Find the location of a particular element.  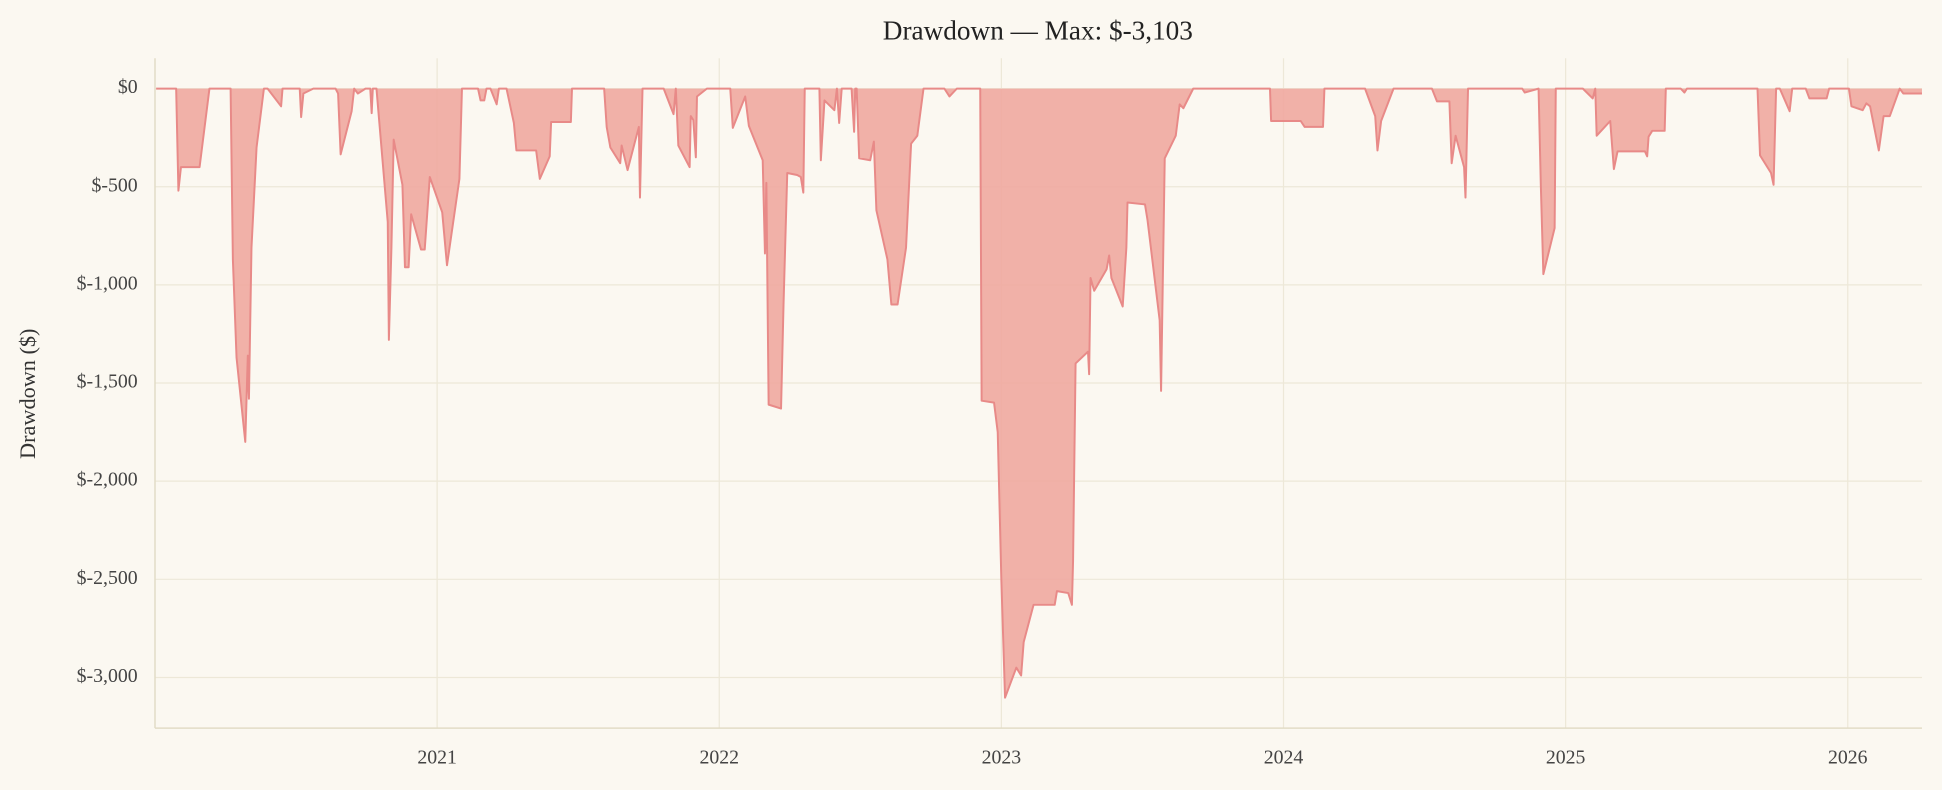

x-tick-label: 2024 is located at coordinates (1284, 758).